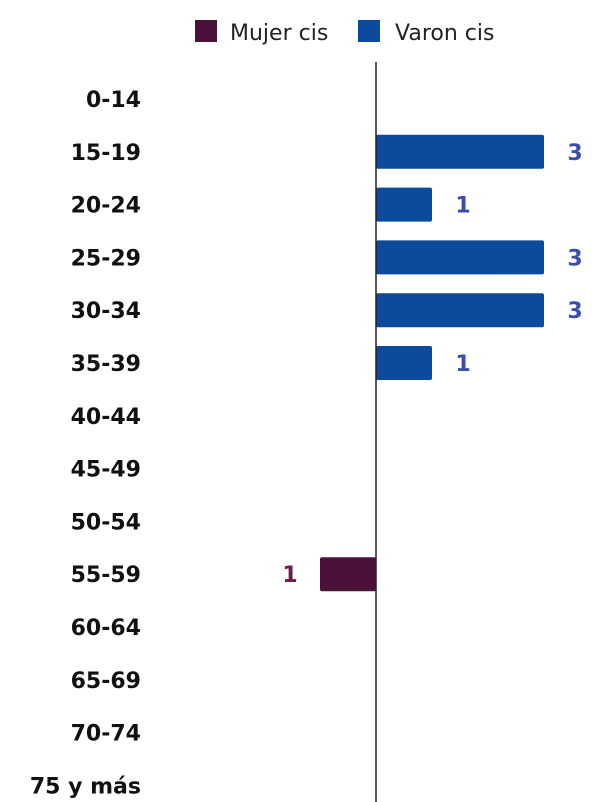  I want to click on category-label-70-74: 70-74, so click(106, 734).